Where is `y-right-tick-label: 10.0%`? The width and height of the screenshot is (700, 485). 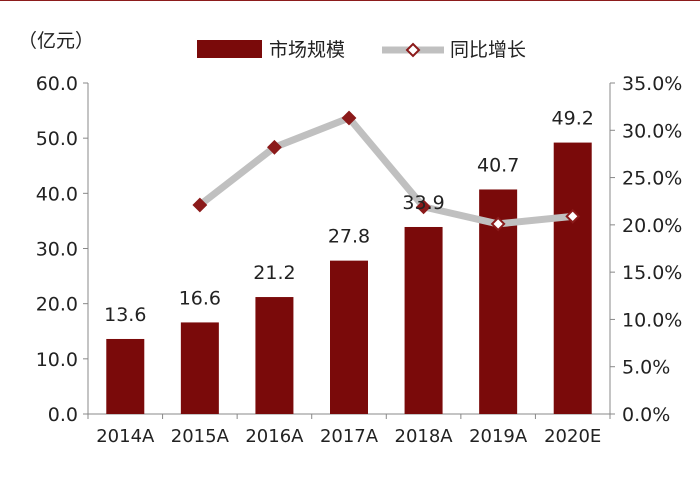
y-right-tick-label: 10.0% is located at coordinates (652, 320).